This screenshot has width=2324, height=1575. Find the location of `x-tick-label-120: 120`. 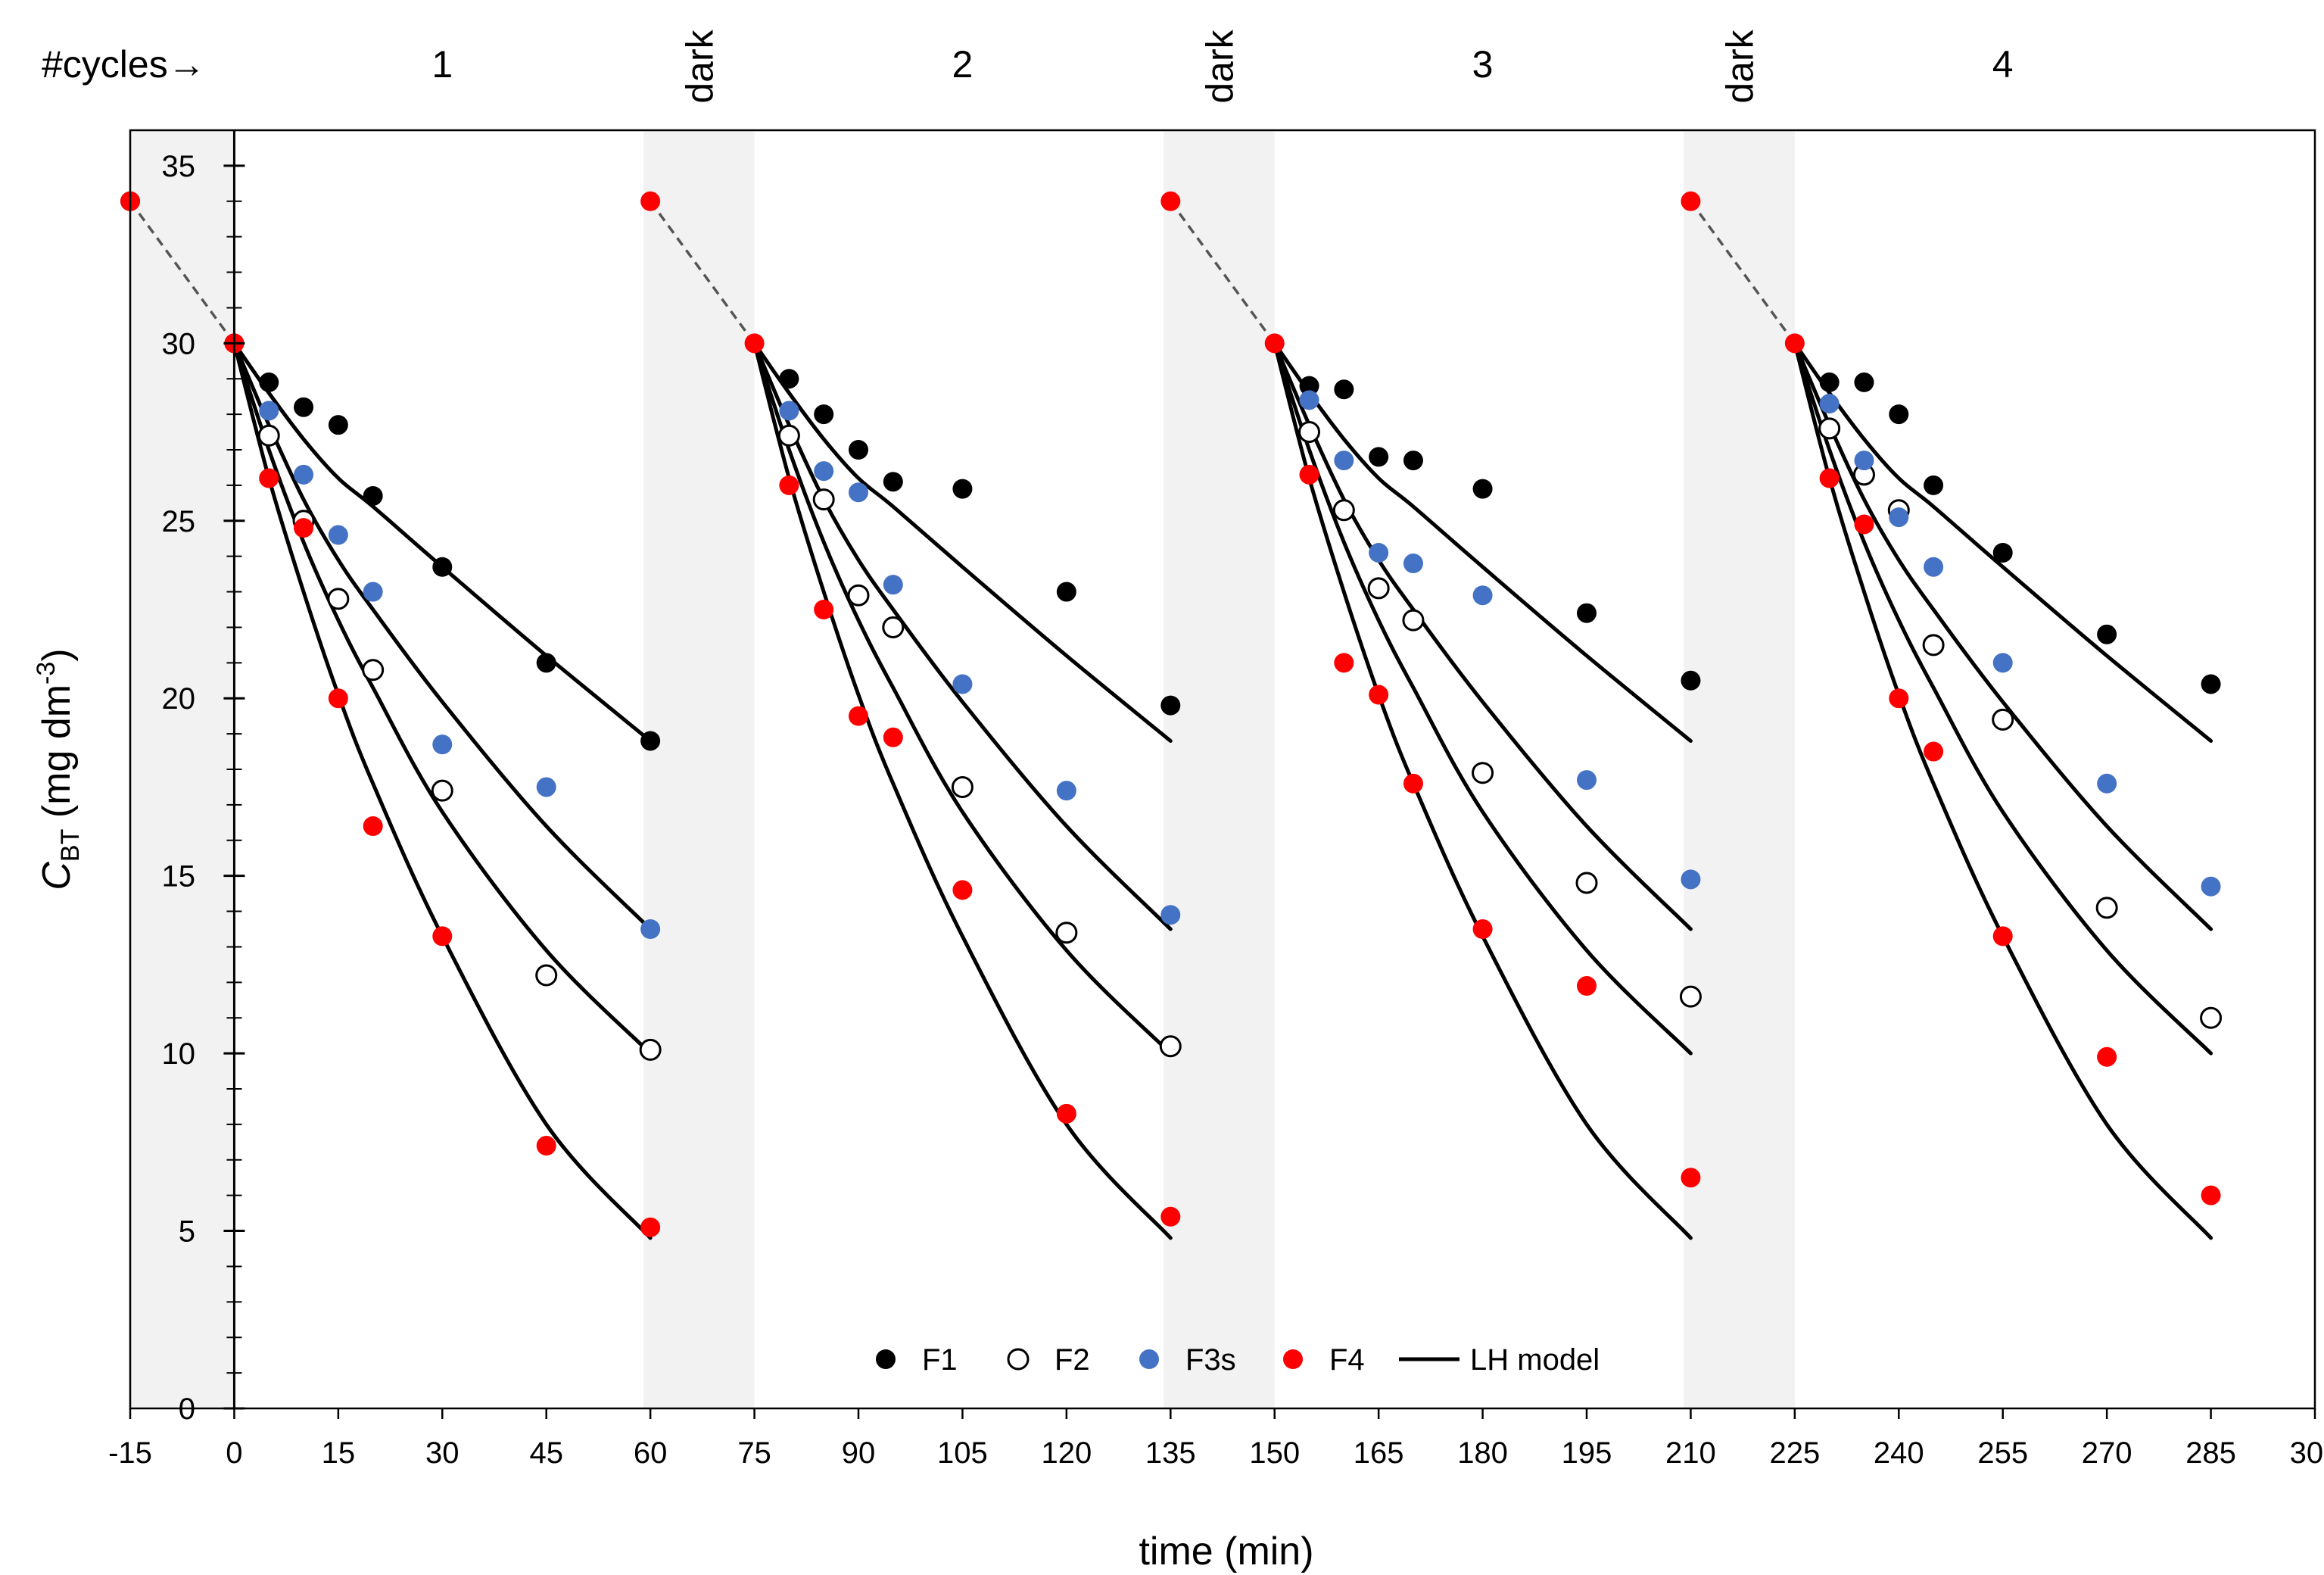

x-tick-label-120: 120 is located at coordinates (1066, 1453).